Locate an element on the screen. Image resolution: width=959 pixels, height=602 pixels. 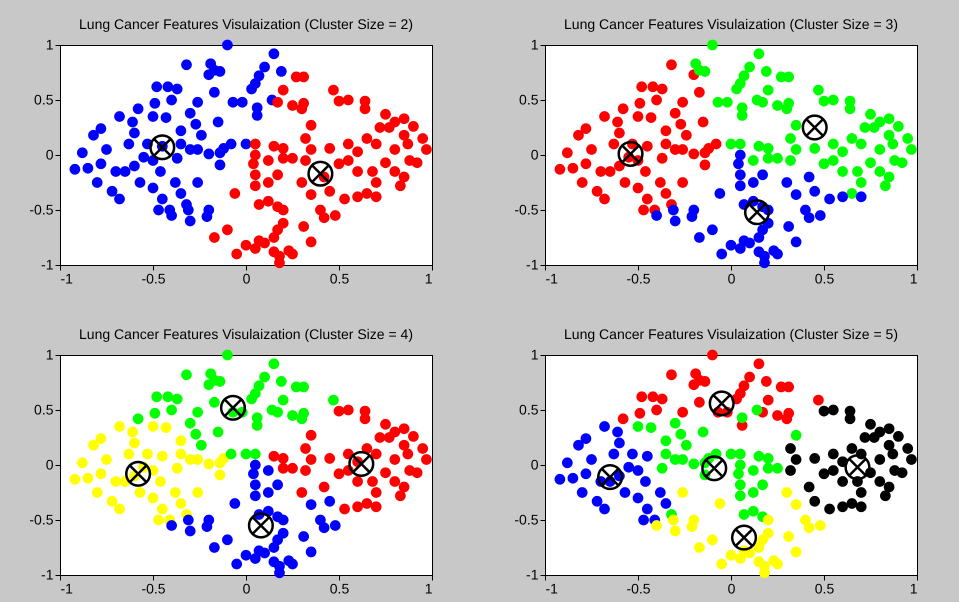
x-tick-label: 0.5 is located at coordinates (340, 278).